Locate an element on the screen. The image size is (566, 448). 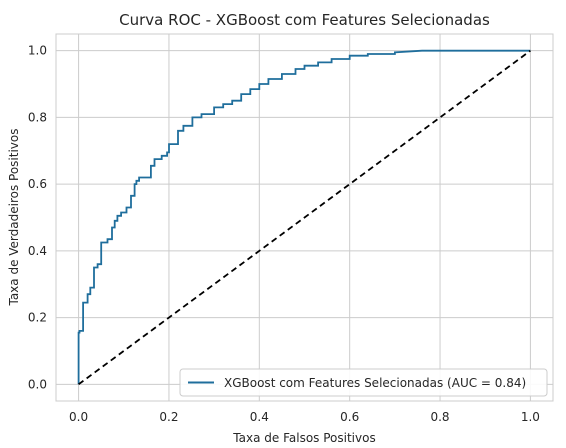
legend-box is located at coordinates (363, 382).